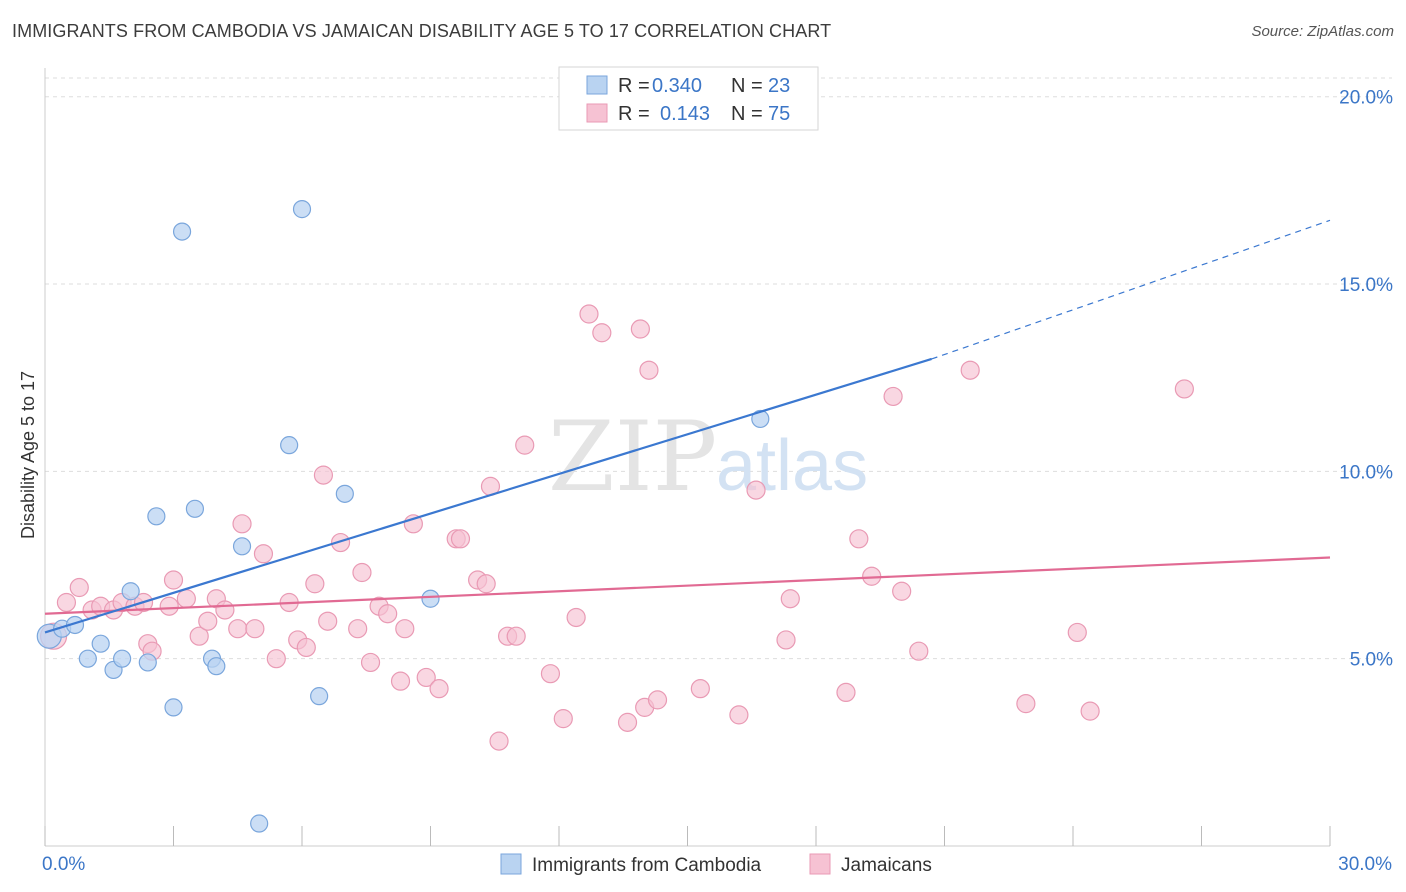 The width and height of the screenshot is (1406, 892). I want to click on y-tick-label: 20.0%, so click(1366, 98).